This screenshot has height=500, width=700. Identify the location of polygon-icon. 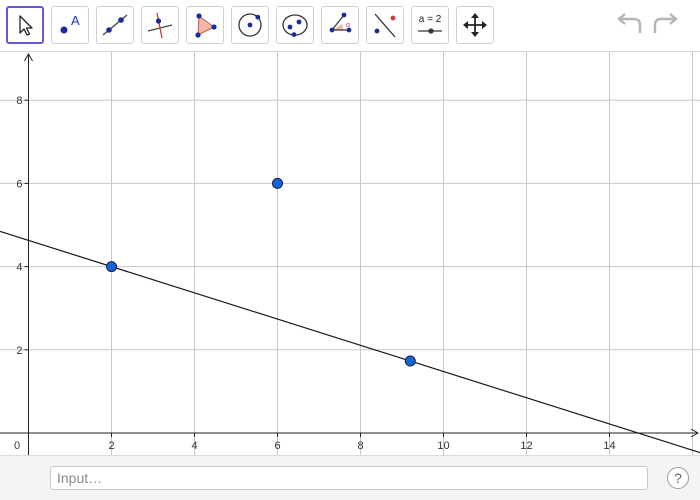
(206, 25).